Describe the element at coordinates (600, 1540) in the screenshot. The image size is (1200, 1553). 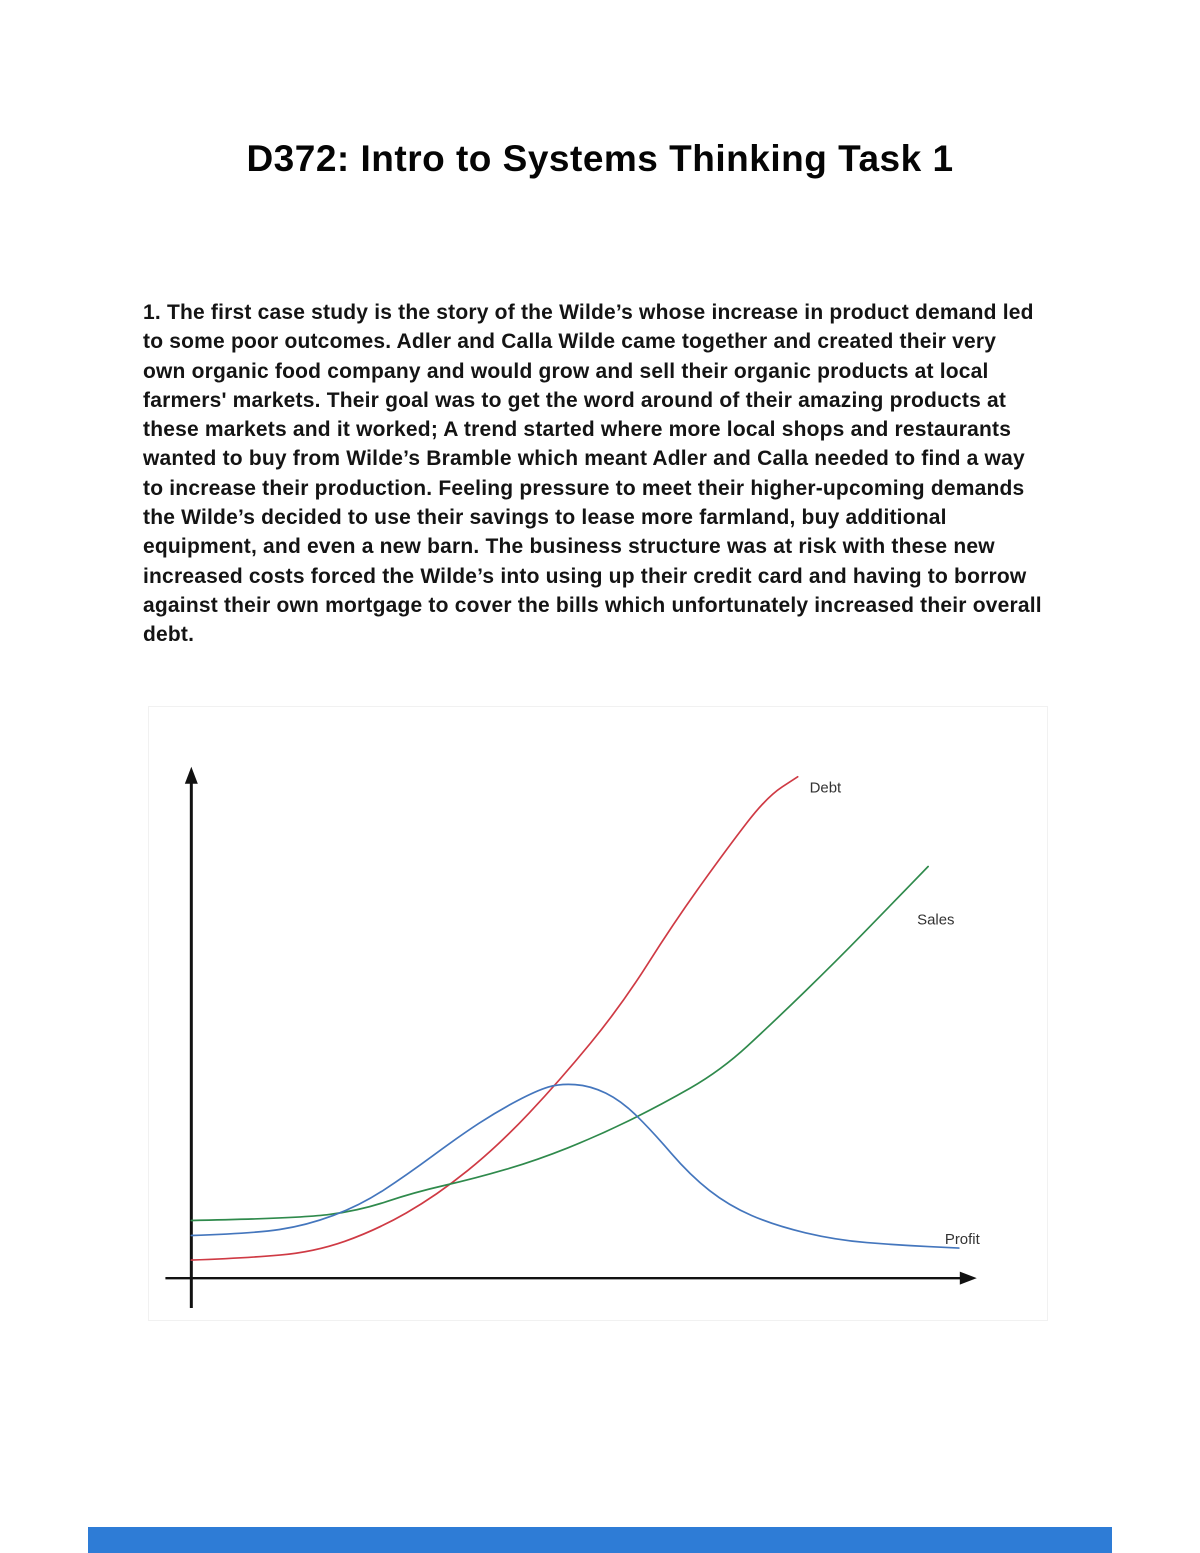
I see `footer-bar` at that location.